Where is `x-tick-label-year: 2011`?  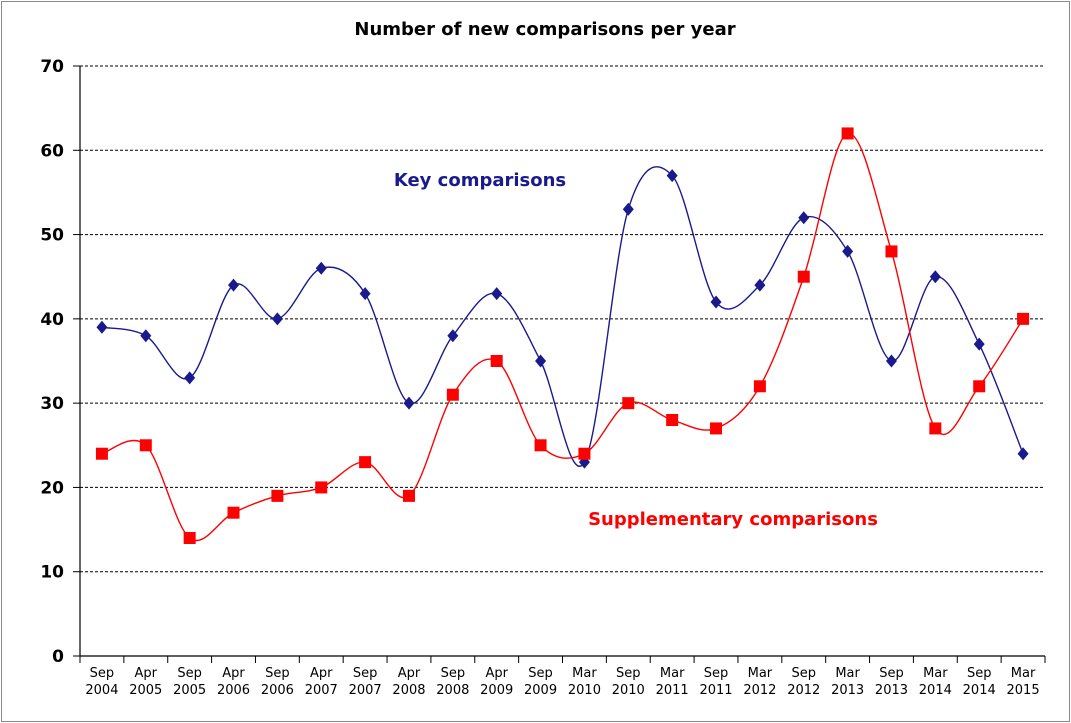
x-tick-label-year: 2011 is located at coordinates (672, 690).